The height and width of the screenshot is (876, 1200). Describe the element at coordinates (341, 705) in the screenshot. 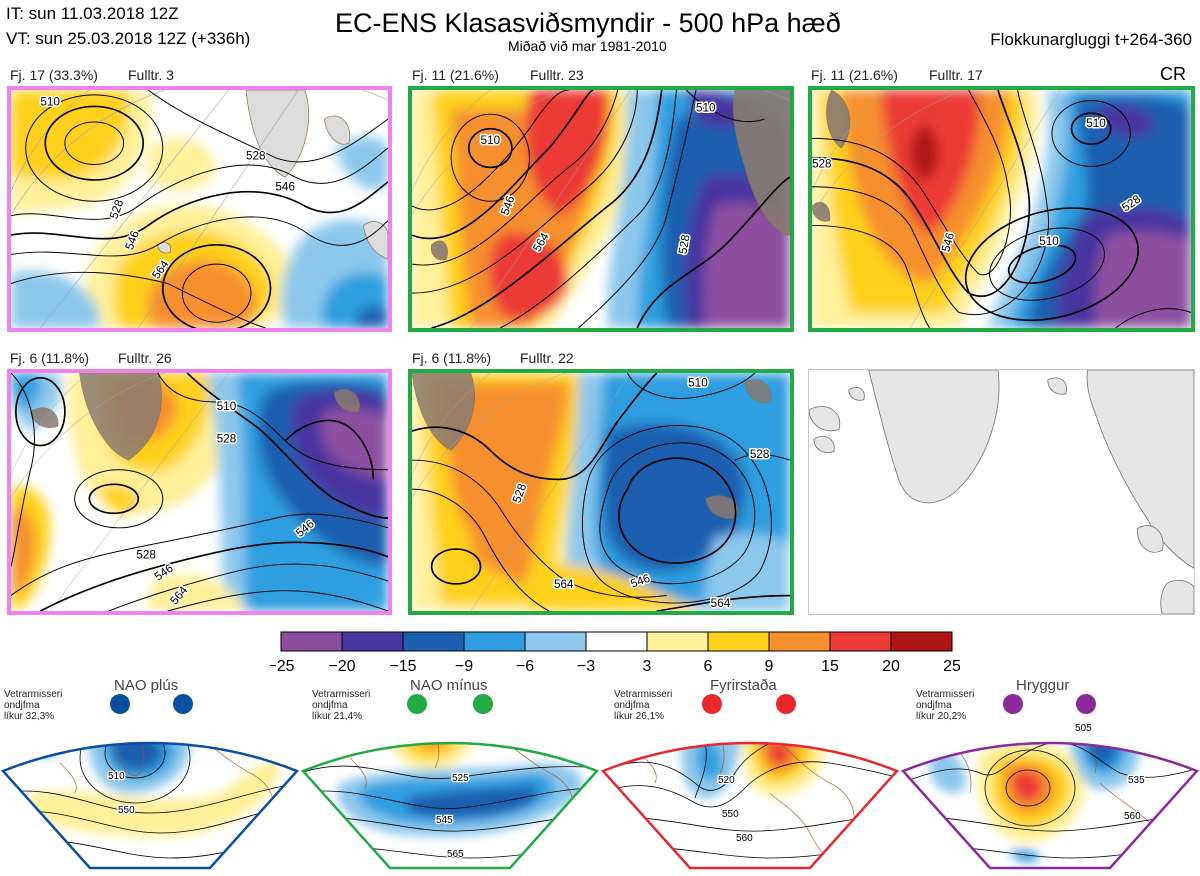

I see `regime-note: Vetrarmisseri ondjfma líkur 21,4%` at that location.